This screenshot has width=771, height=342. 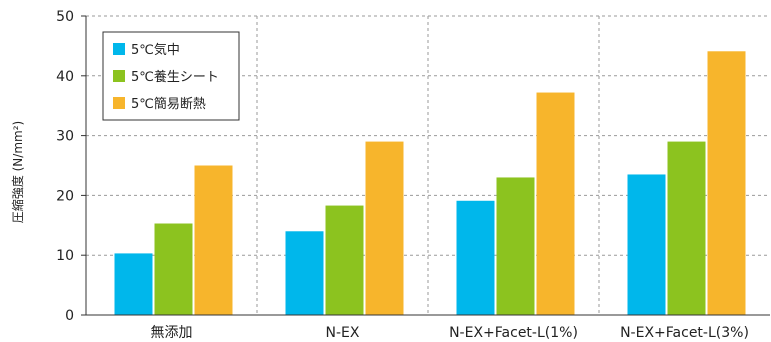 What do you see at coordinates (168, 104) in the screenshot?
I see `legend-label-2: 5℃簡易断熱` at bounding box center [168, 104].